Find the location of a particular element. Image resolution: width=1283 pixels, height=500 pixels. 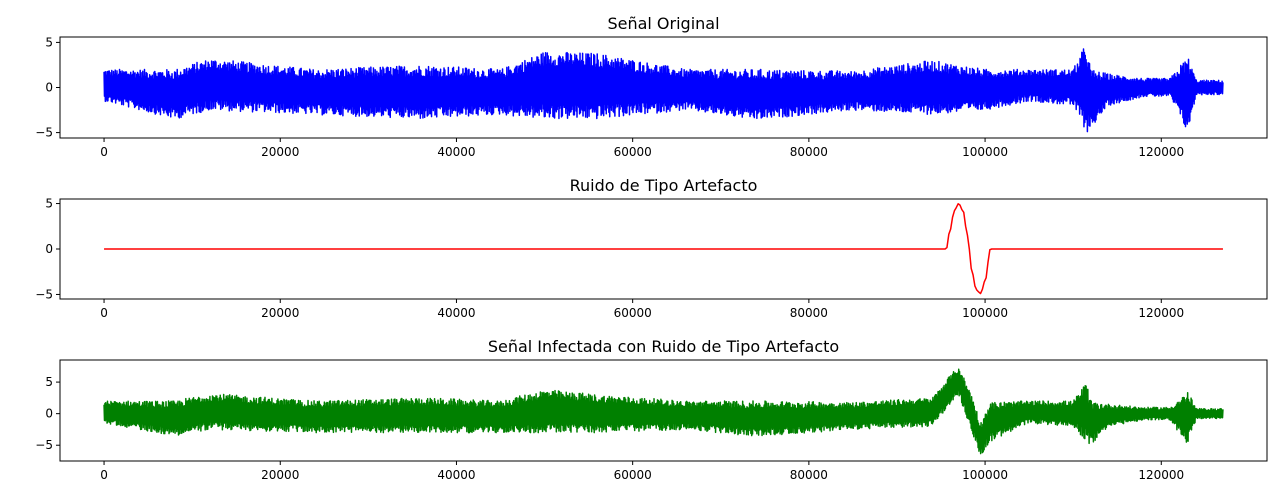

y-tick-label-3-0: −5 is located at coordinates (44, 445).